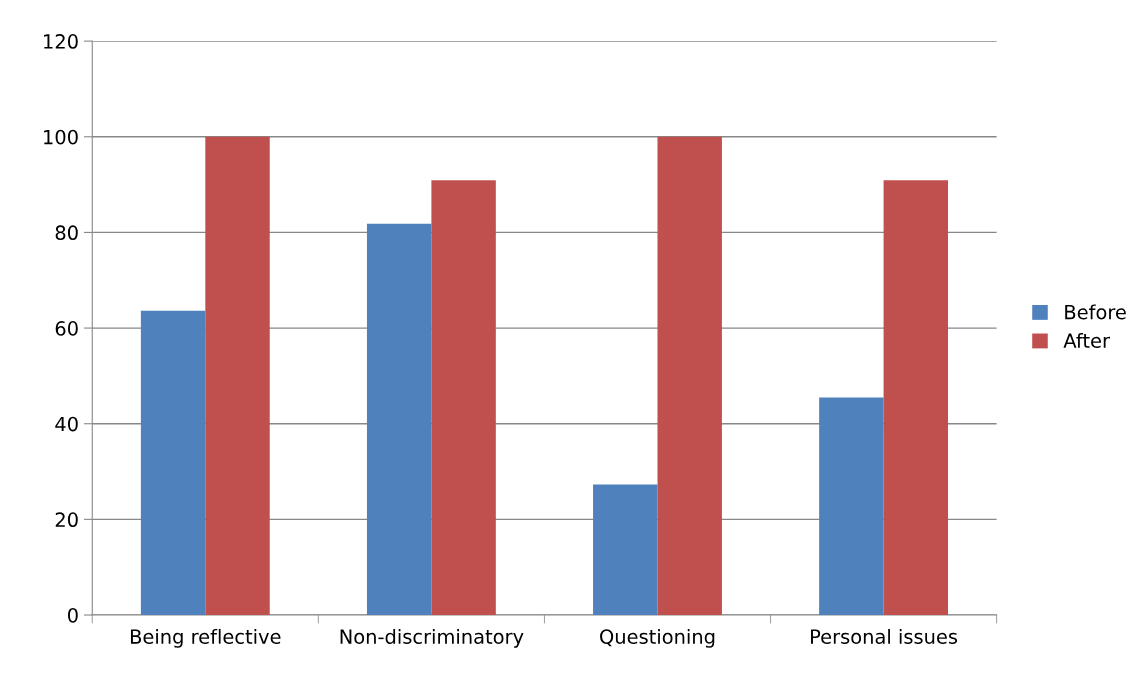 Image resolution: width=1139 pixels, height=674 pixels. What do you see at coordinates (66, 424) in the screenshot?
I see `y-tick-label: 40` at bounding box center [66, 424].